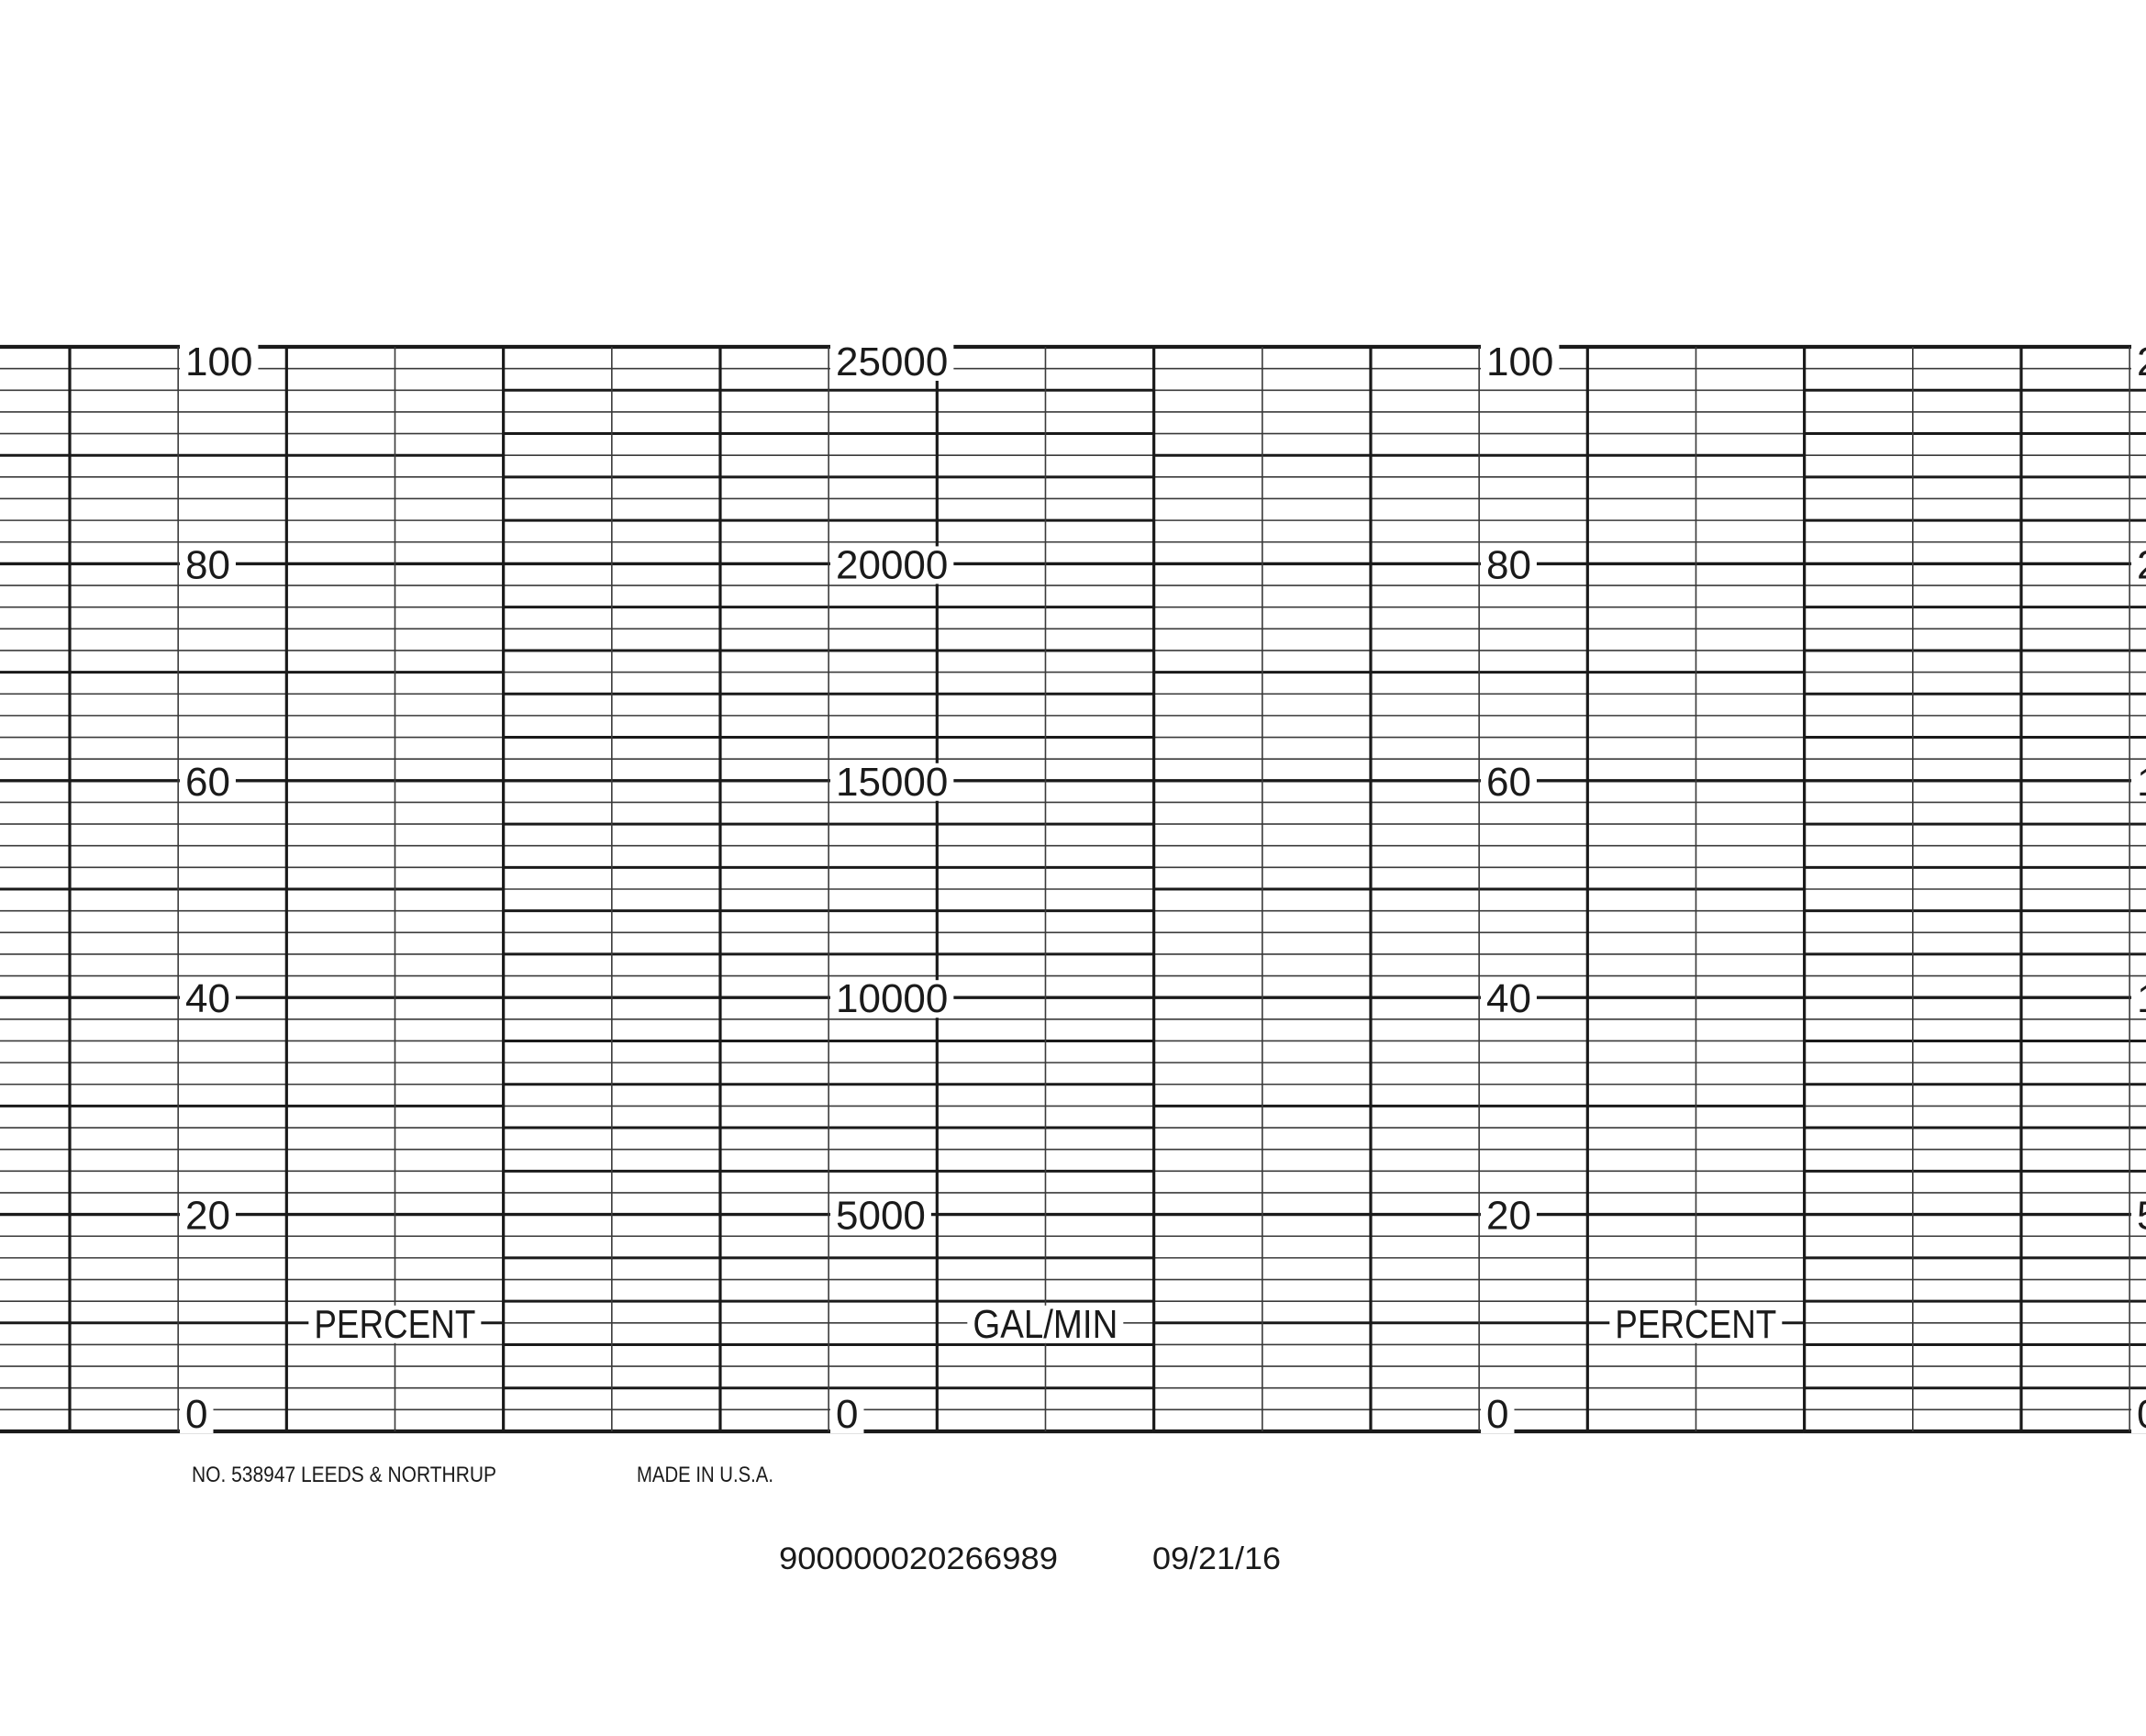  I want to click on maker-label: NO. 538947 LEEDS & NORTHRUP, so click(344, 1475).